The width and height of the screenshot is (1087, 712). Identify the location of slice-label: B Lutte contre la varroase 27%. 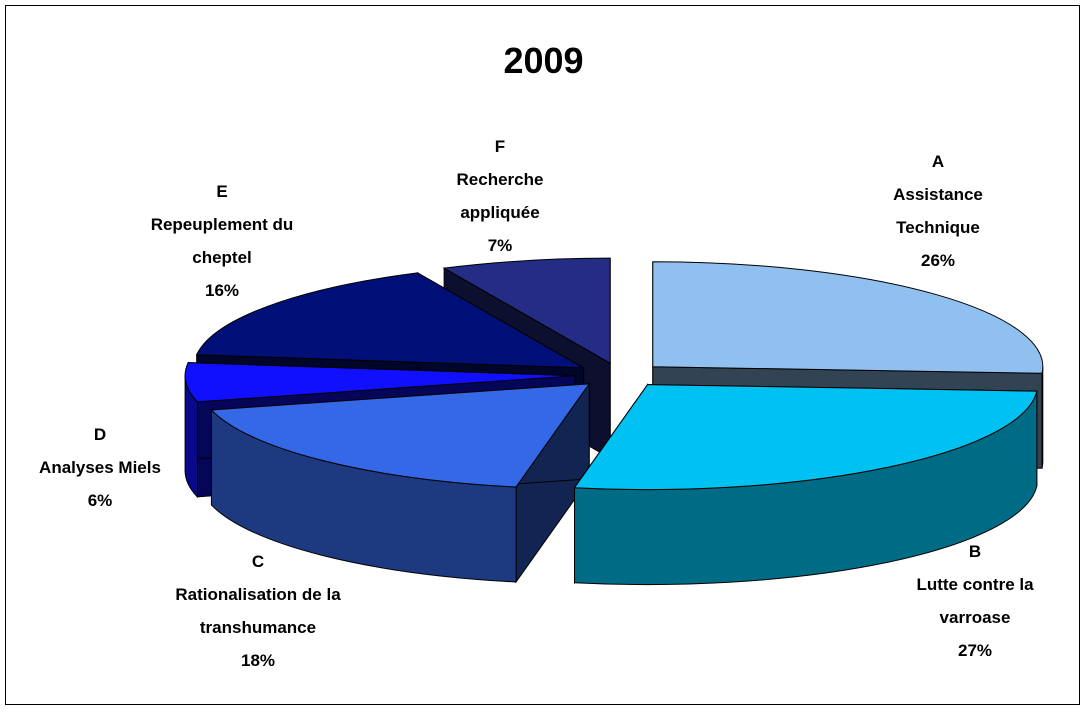
(975, 601).